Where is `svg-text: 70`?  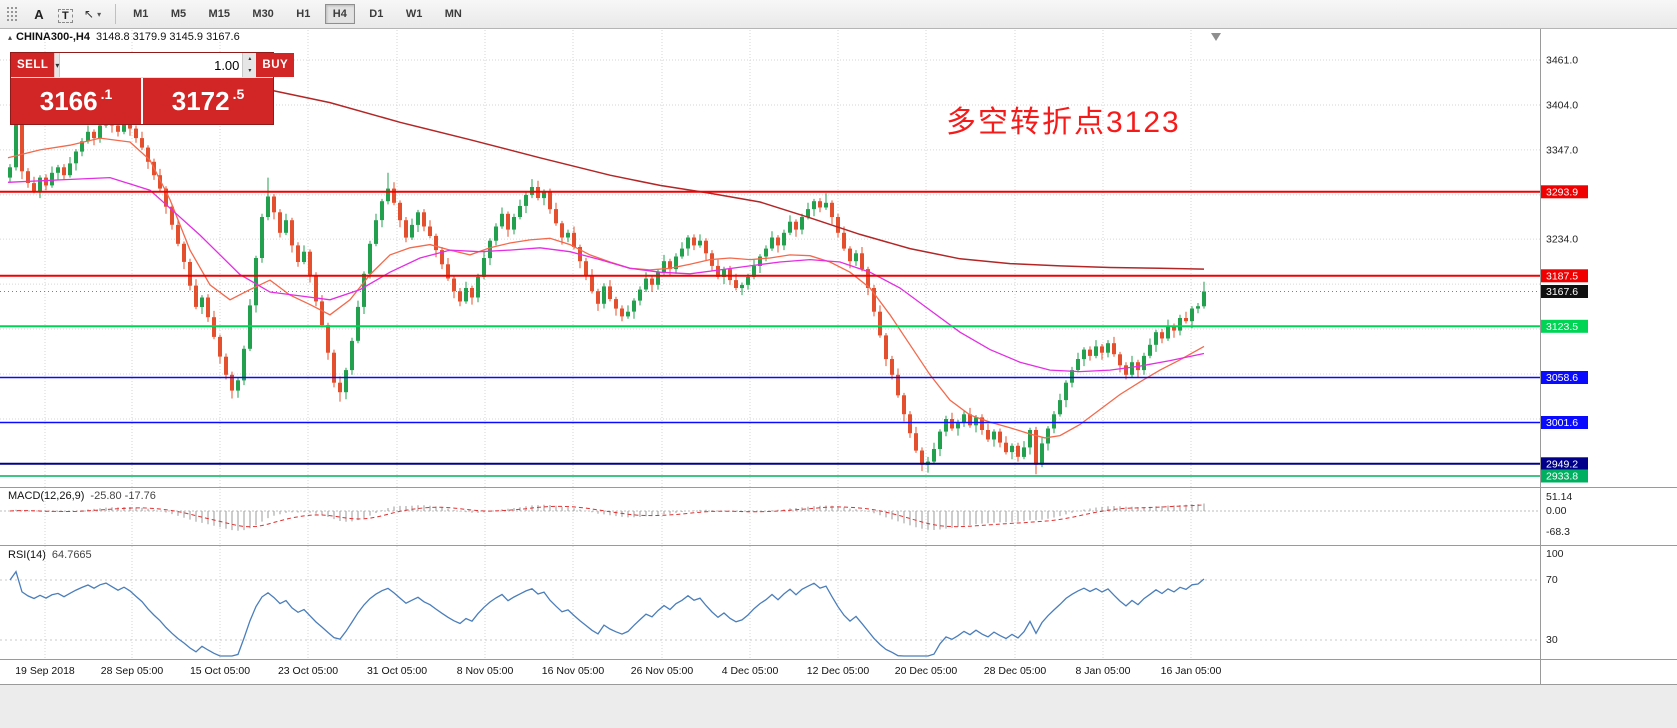 svg-text: 70 is located at coordinates (1552, 580).